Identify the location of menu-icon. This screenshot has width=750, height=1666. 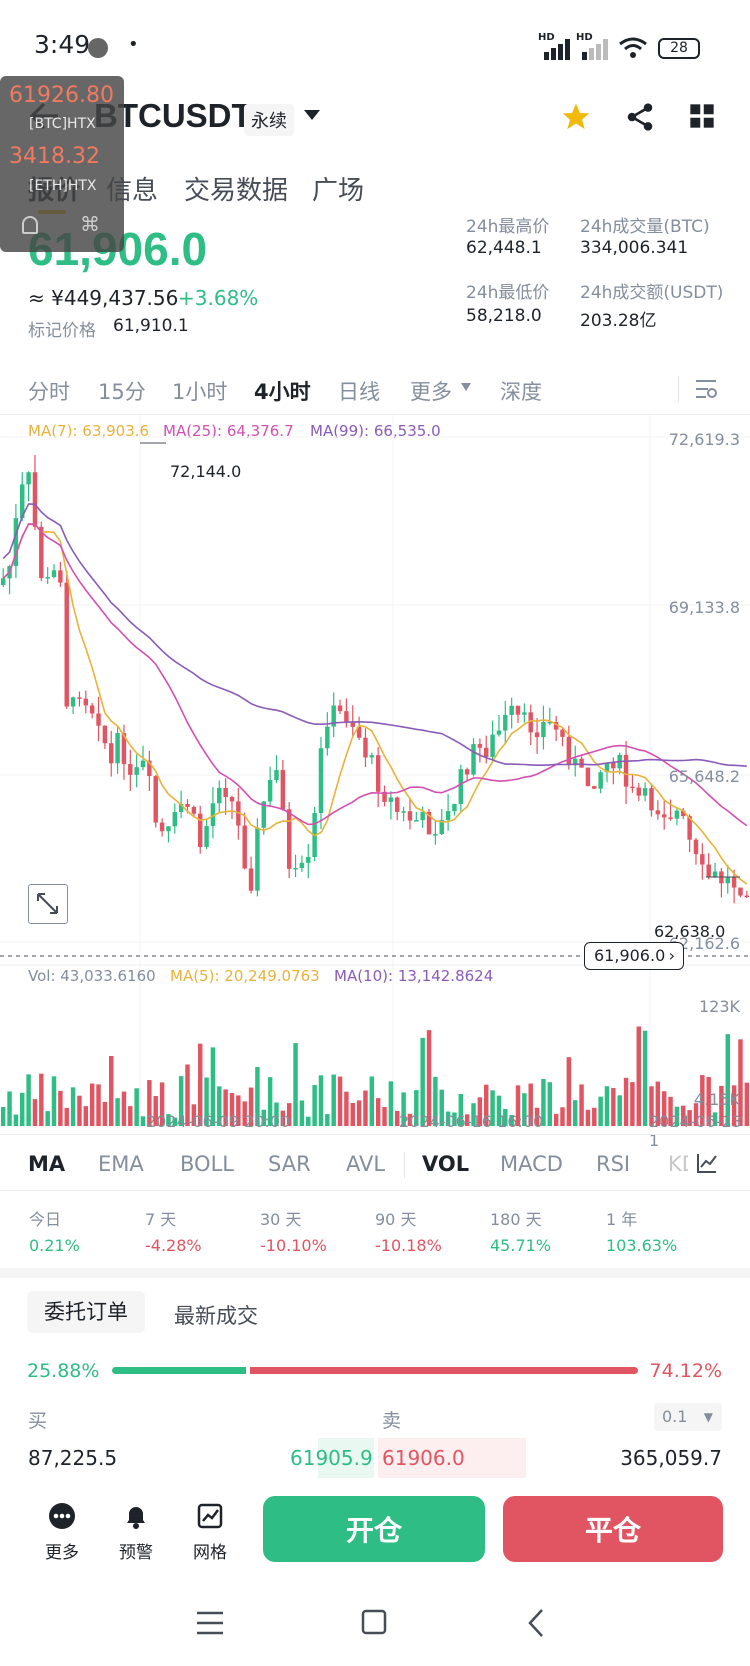
(210, 1623).